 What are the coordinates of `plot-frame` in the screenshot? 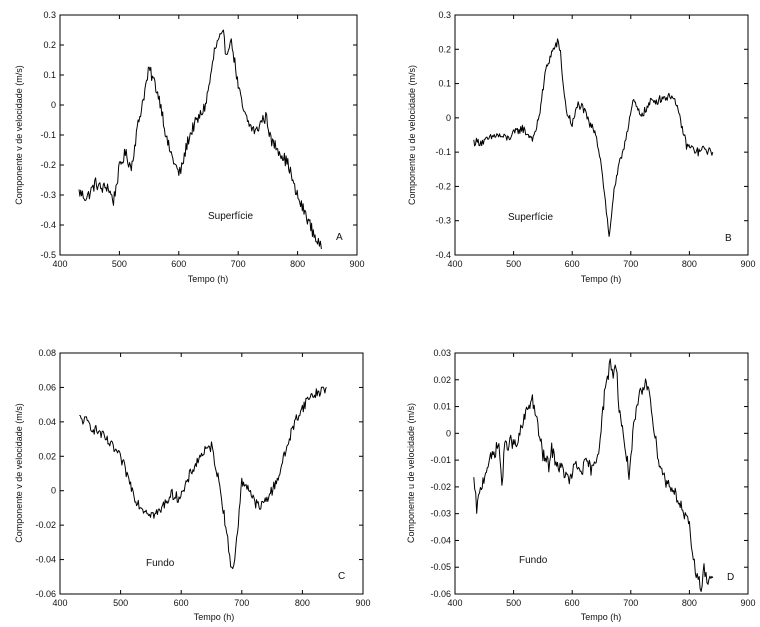 It's located at (601, 135).